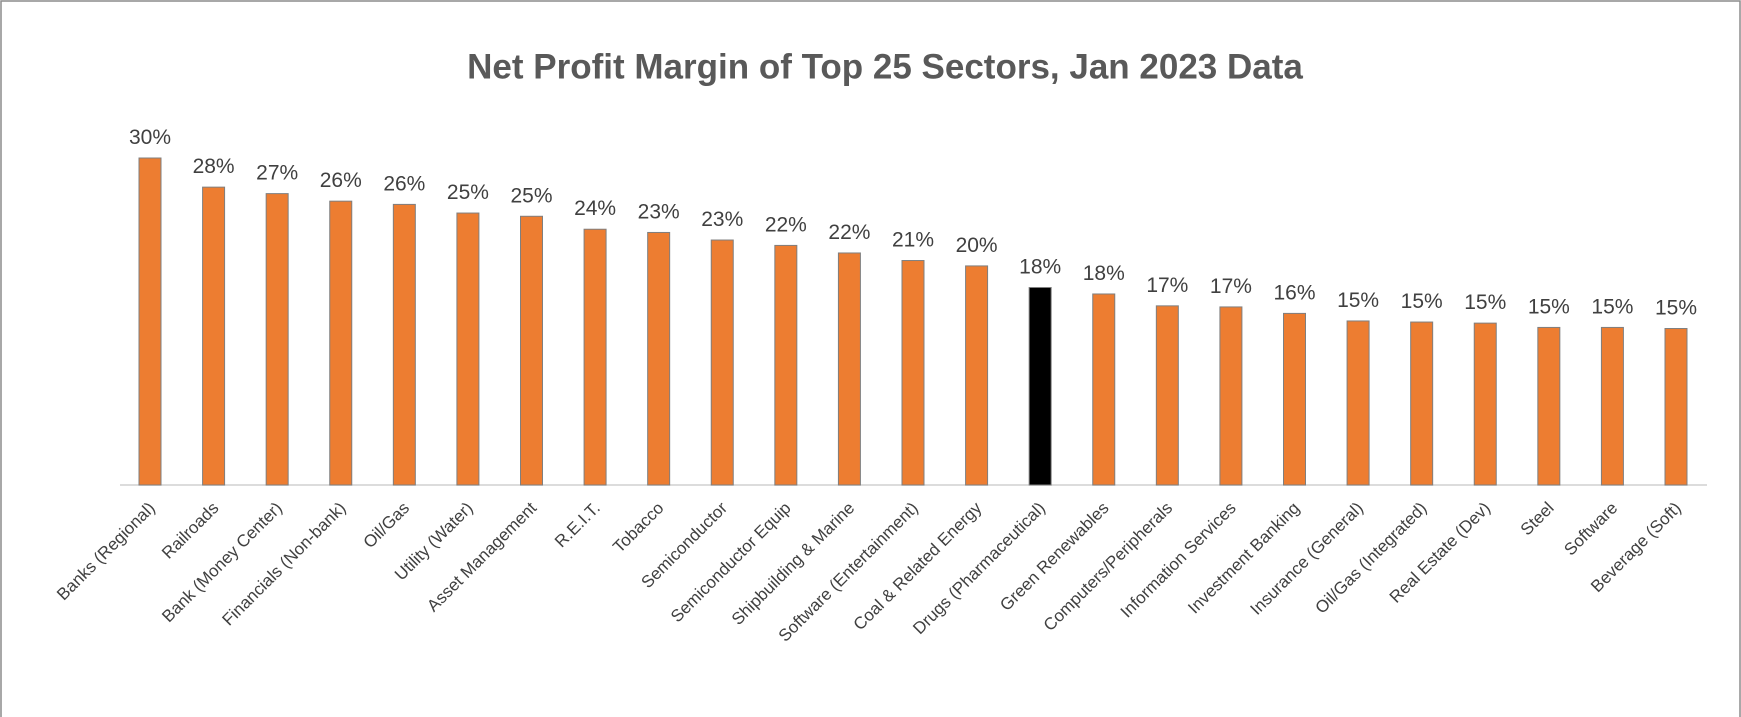  I want to click on data-label: 24%, so click(595, 208).